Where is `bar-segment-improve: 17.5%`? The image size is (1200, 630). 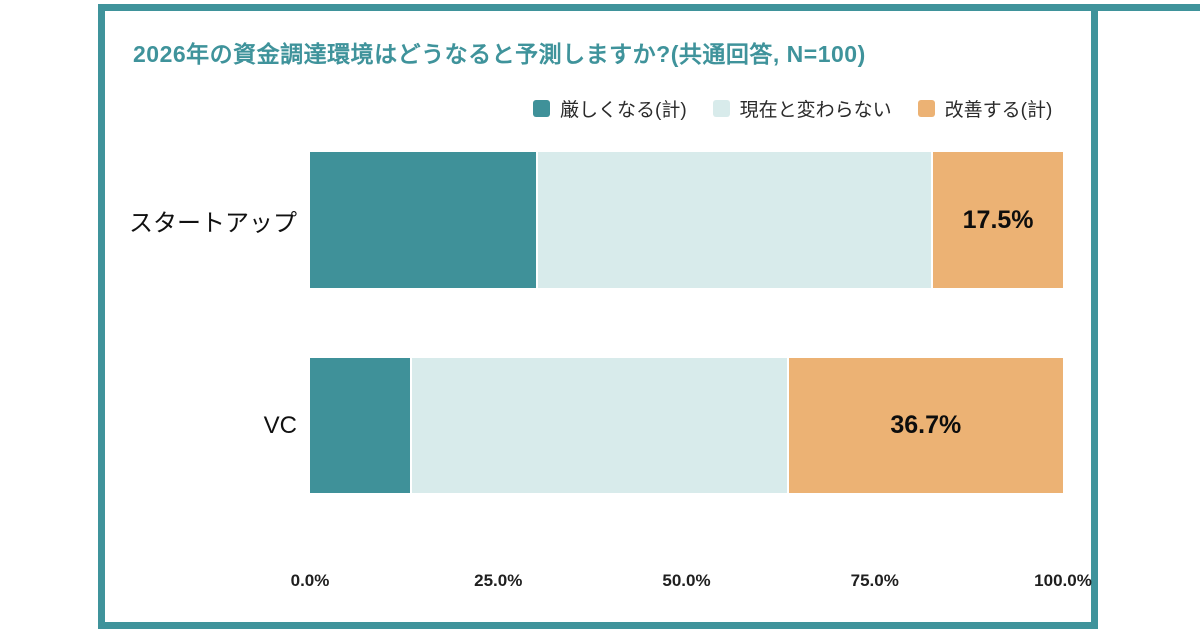 bar-segment-improve: 17.5% is located at coordinates (997, 220).